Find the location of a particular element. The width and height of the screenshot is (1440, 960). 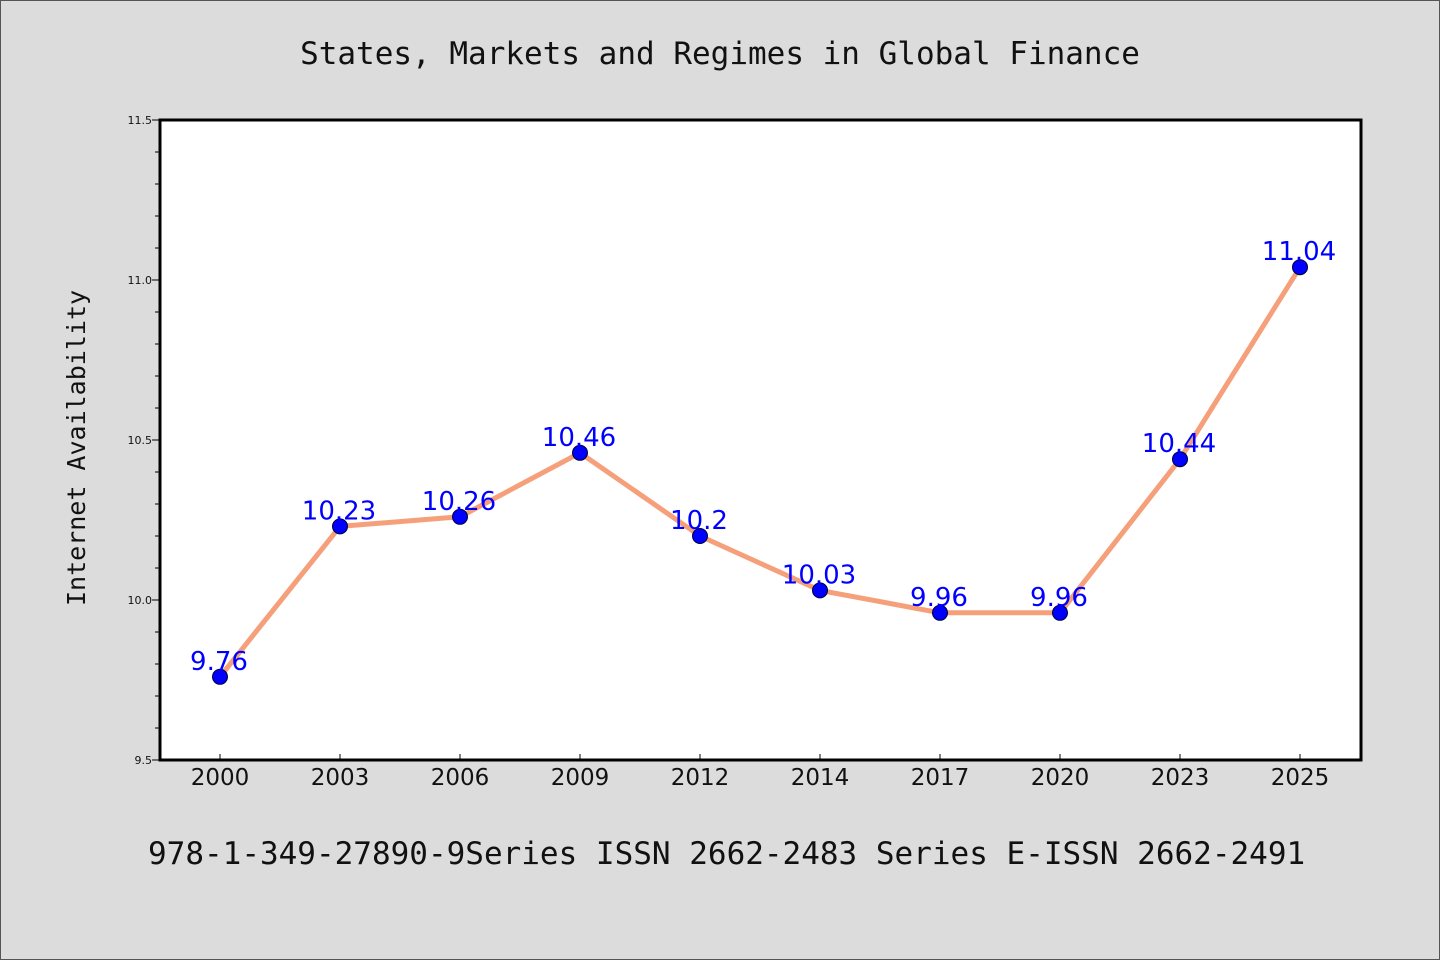

y-tick-label: 11.0 is located at coordinates (140, 280).